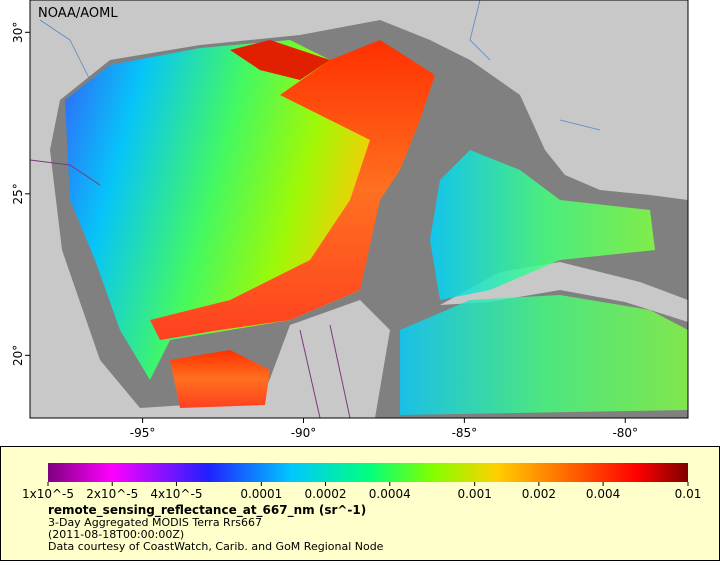  Describe the element at coordinates (390, 494) in the screenshot. I see `colorbar-label: 0.0004` at that location.